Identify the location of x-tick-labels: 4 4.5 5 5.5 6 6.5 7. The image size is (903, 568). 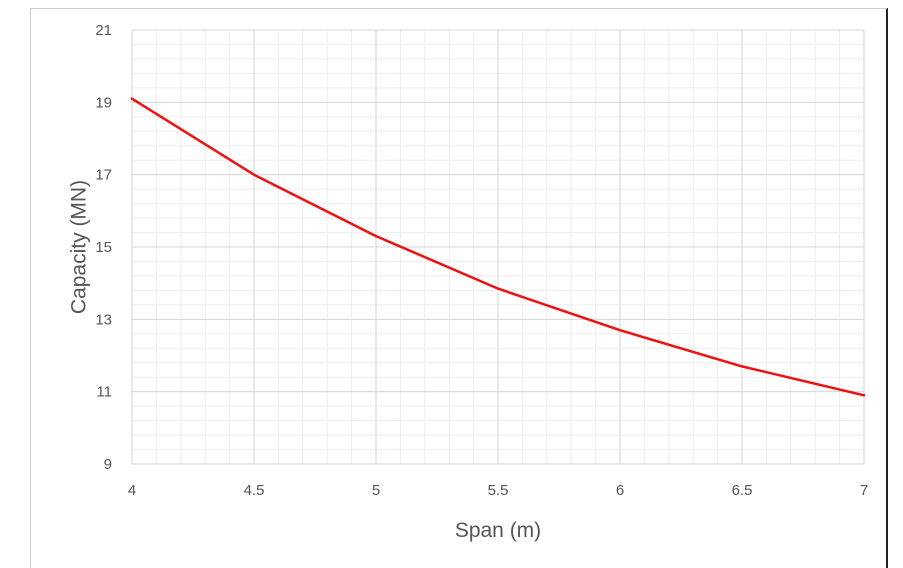
(498, 490).